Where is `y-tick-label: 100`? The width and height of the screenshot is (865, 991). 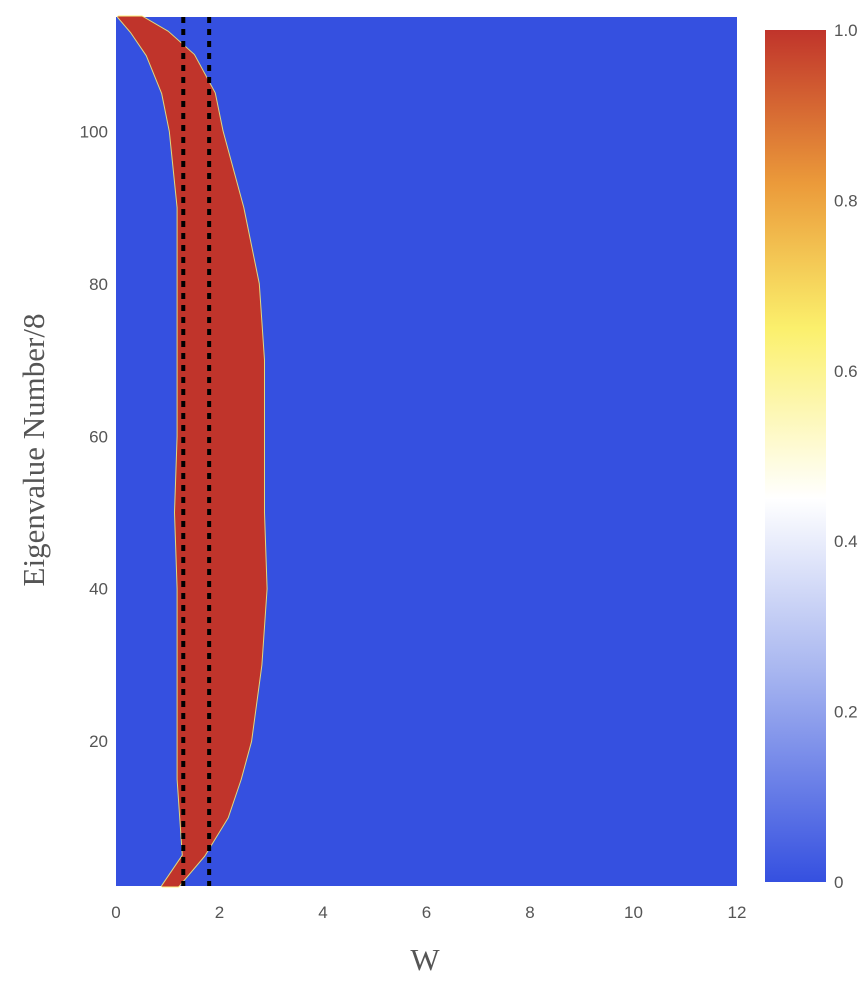
y-tick-label: 100 is located at coordinates (94, 131).